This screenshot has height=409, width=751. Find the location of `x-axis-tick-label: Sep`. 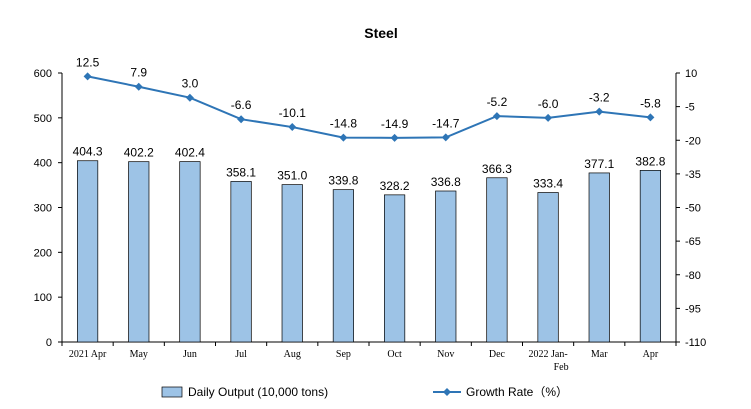

x-axis-tick-label: Sep is located at coordinates (343, 354).